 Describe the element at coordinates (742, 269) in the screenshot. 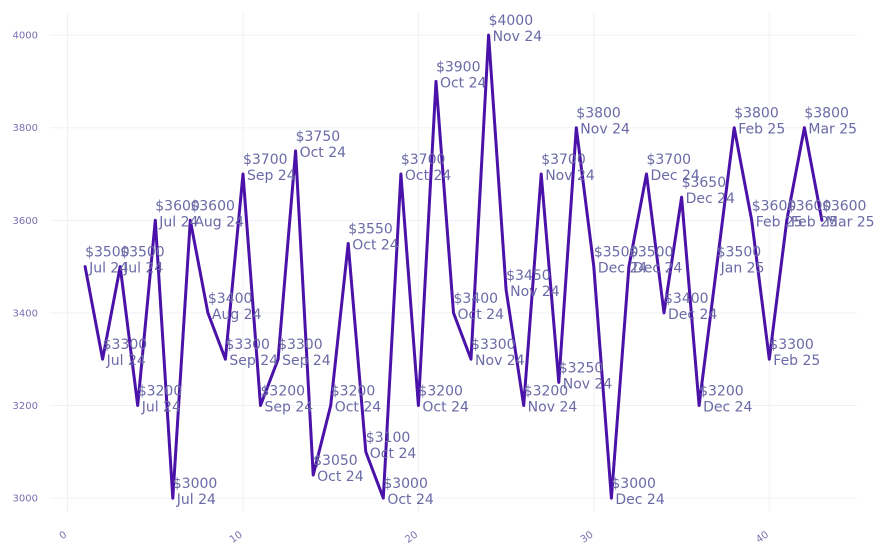

I see `data-label-date: Jan 25` at that location.